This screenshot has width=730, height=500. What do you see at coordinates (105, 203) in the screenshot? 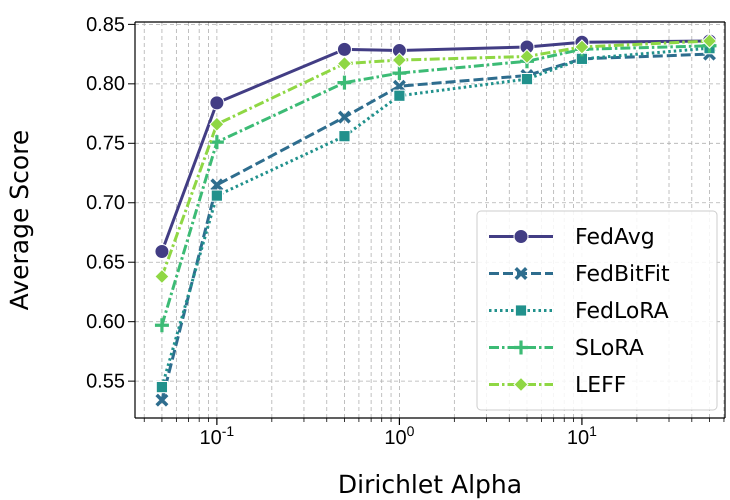
I see `y-tick-label: 0.70` at bounding box center [105, 203].